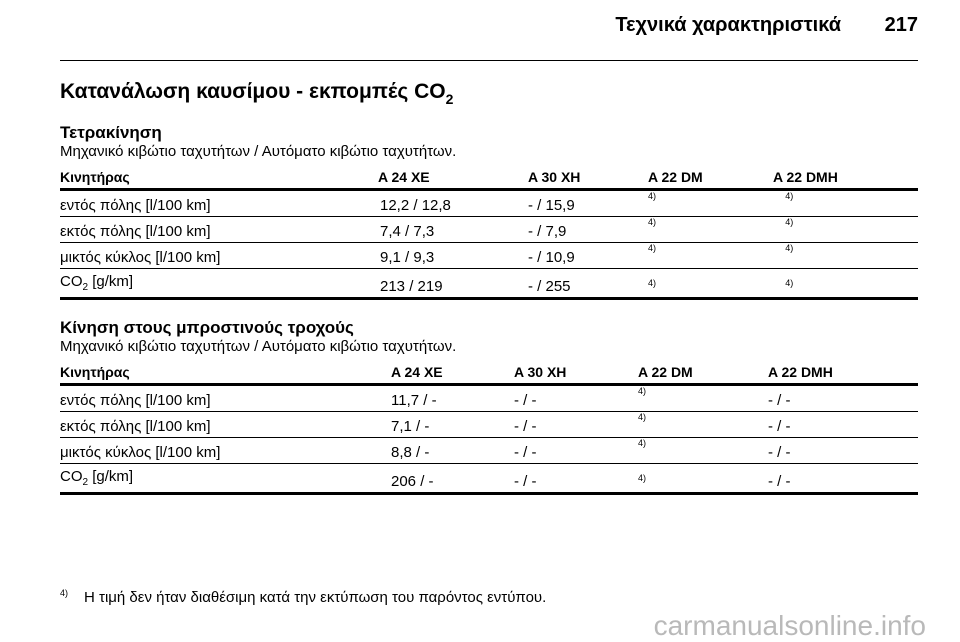 The height and width of the screenshot is (642, 960). I want to click on cell-a30xh: - / 255, so click(549, 286).